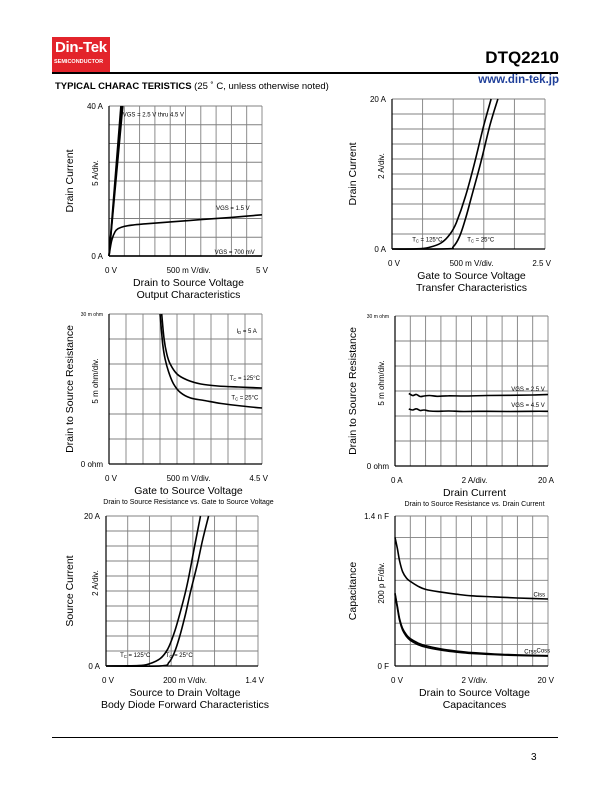 This screenshot has width=612, height=792. Describe the element at coordinates (153, 116) in the screenshot. I see `annotation-label: VGS = 2.5 V thru 4.5 V` at that location.